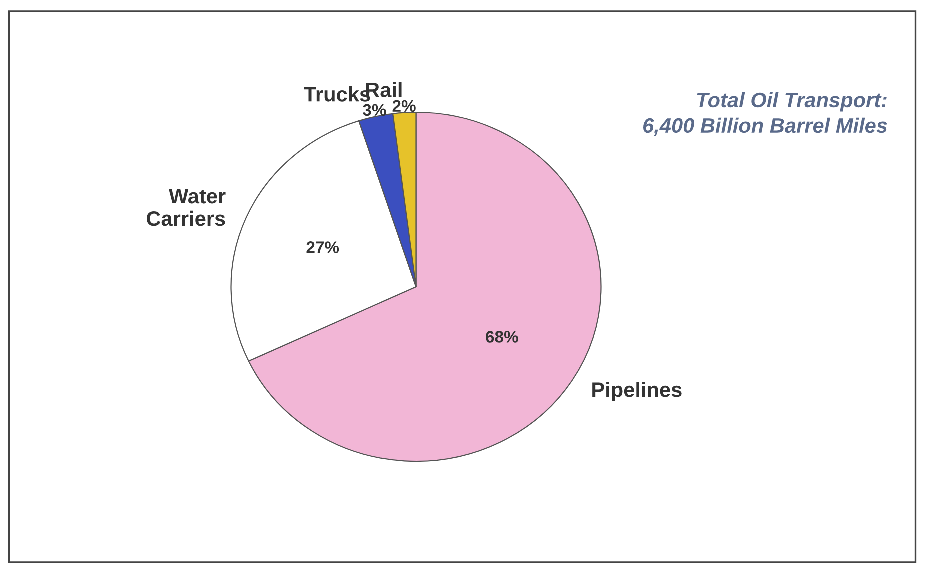 Image resolution: width=925 pixels, height=574 pixels. Describe the element at coordinates (637, 392) in the screenshot. I see `slice-label: Pipelines` at that location.